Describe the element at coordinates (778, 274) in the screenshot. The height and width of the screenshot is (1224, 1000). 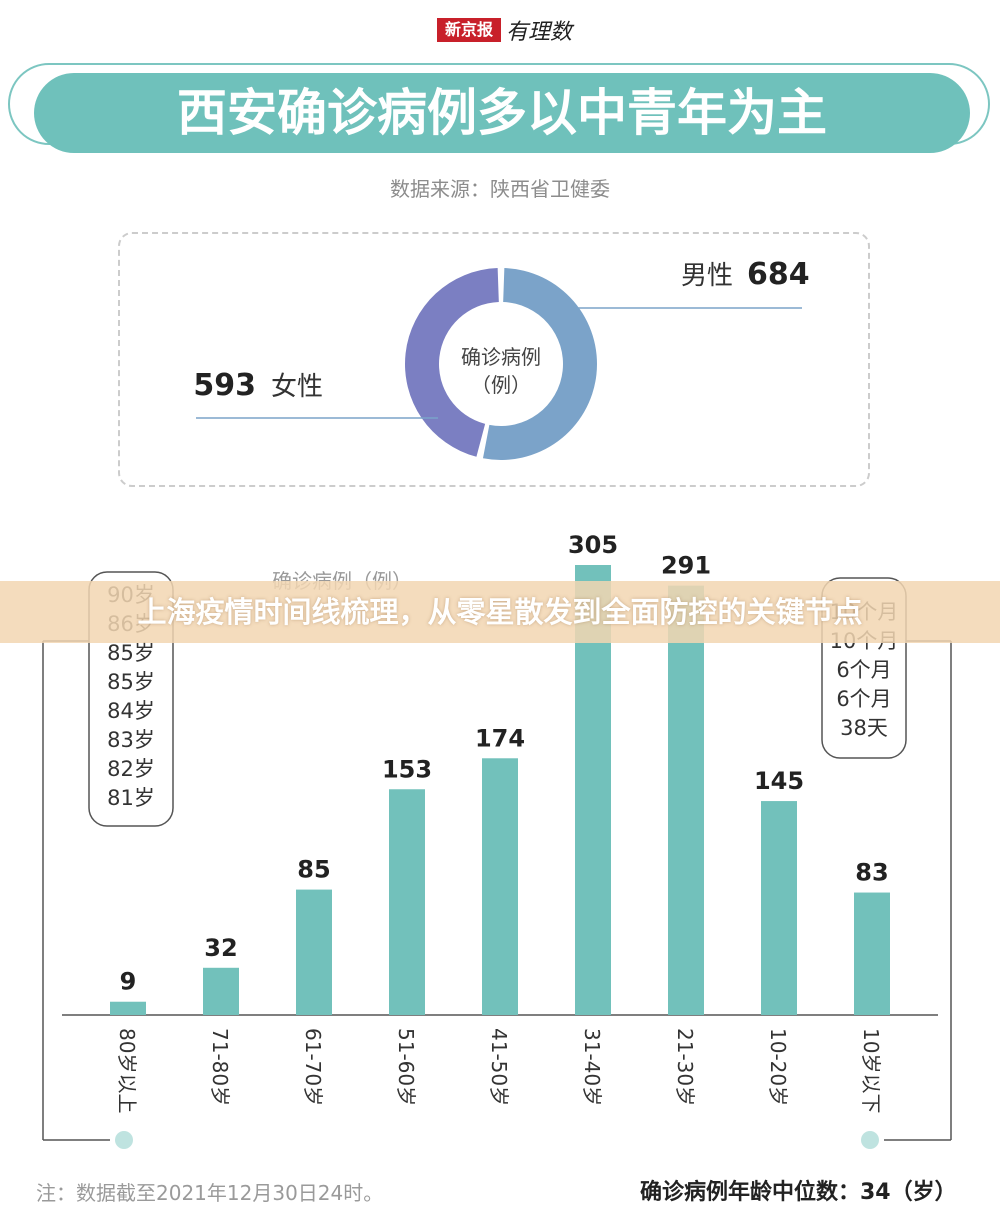
I see `male-value: 684` at that location.